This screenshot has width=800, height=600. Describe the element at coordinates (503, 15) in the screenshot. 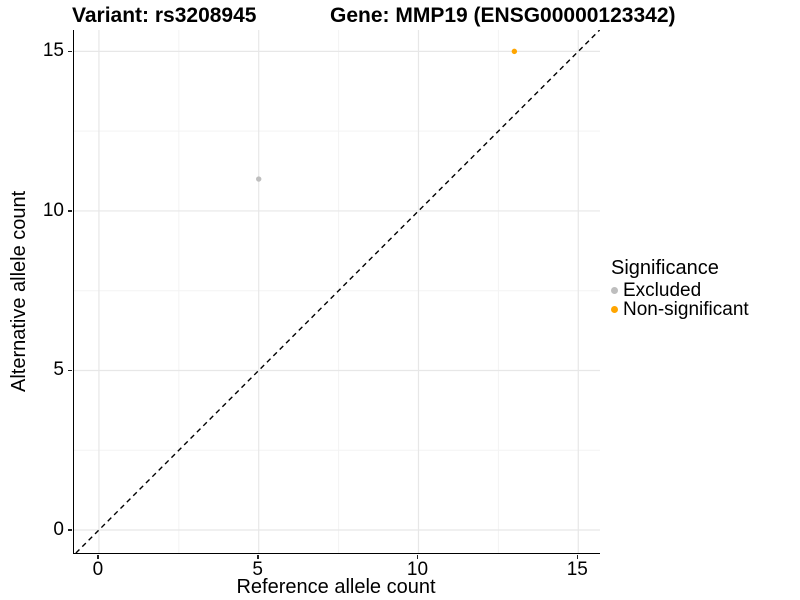

I see `plot-title-gene: Gene: MMP19 (ENSG00000123342)` at that location.